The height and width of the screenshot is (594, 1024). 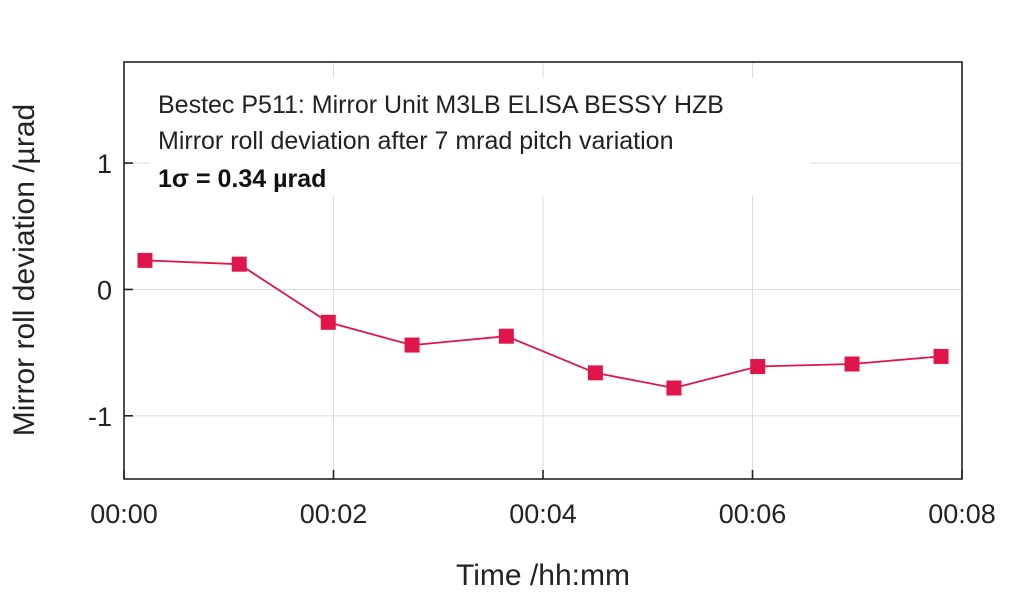 What do you see at coordinates (104, 164) in the screenshot?
I see `y-tick-label-2: 1` at bounding box center [104, 164].